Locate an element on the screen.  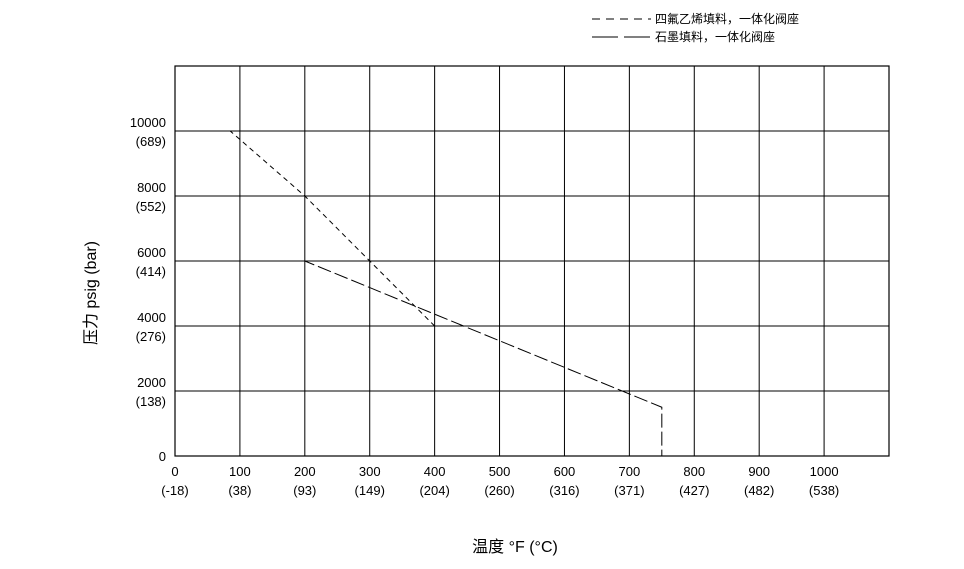
x-tick-sublabel: (427) is located at coordinates (694, 490).